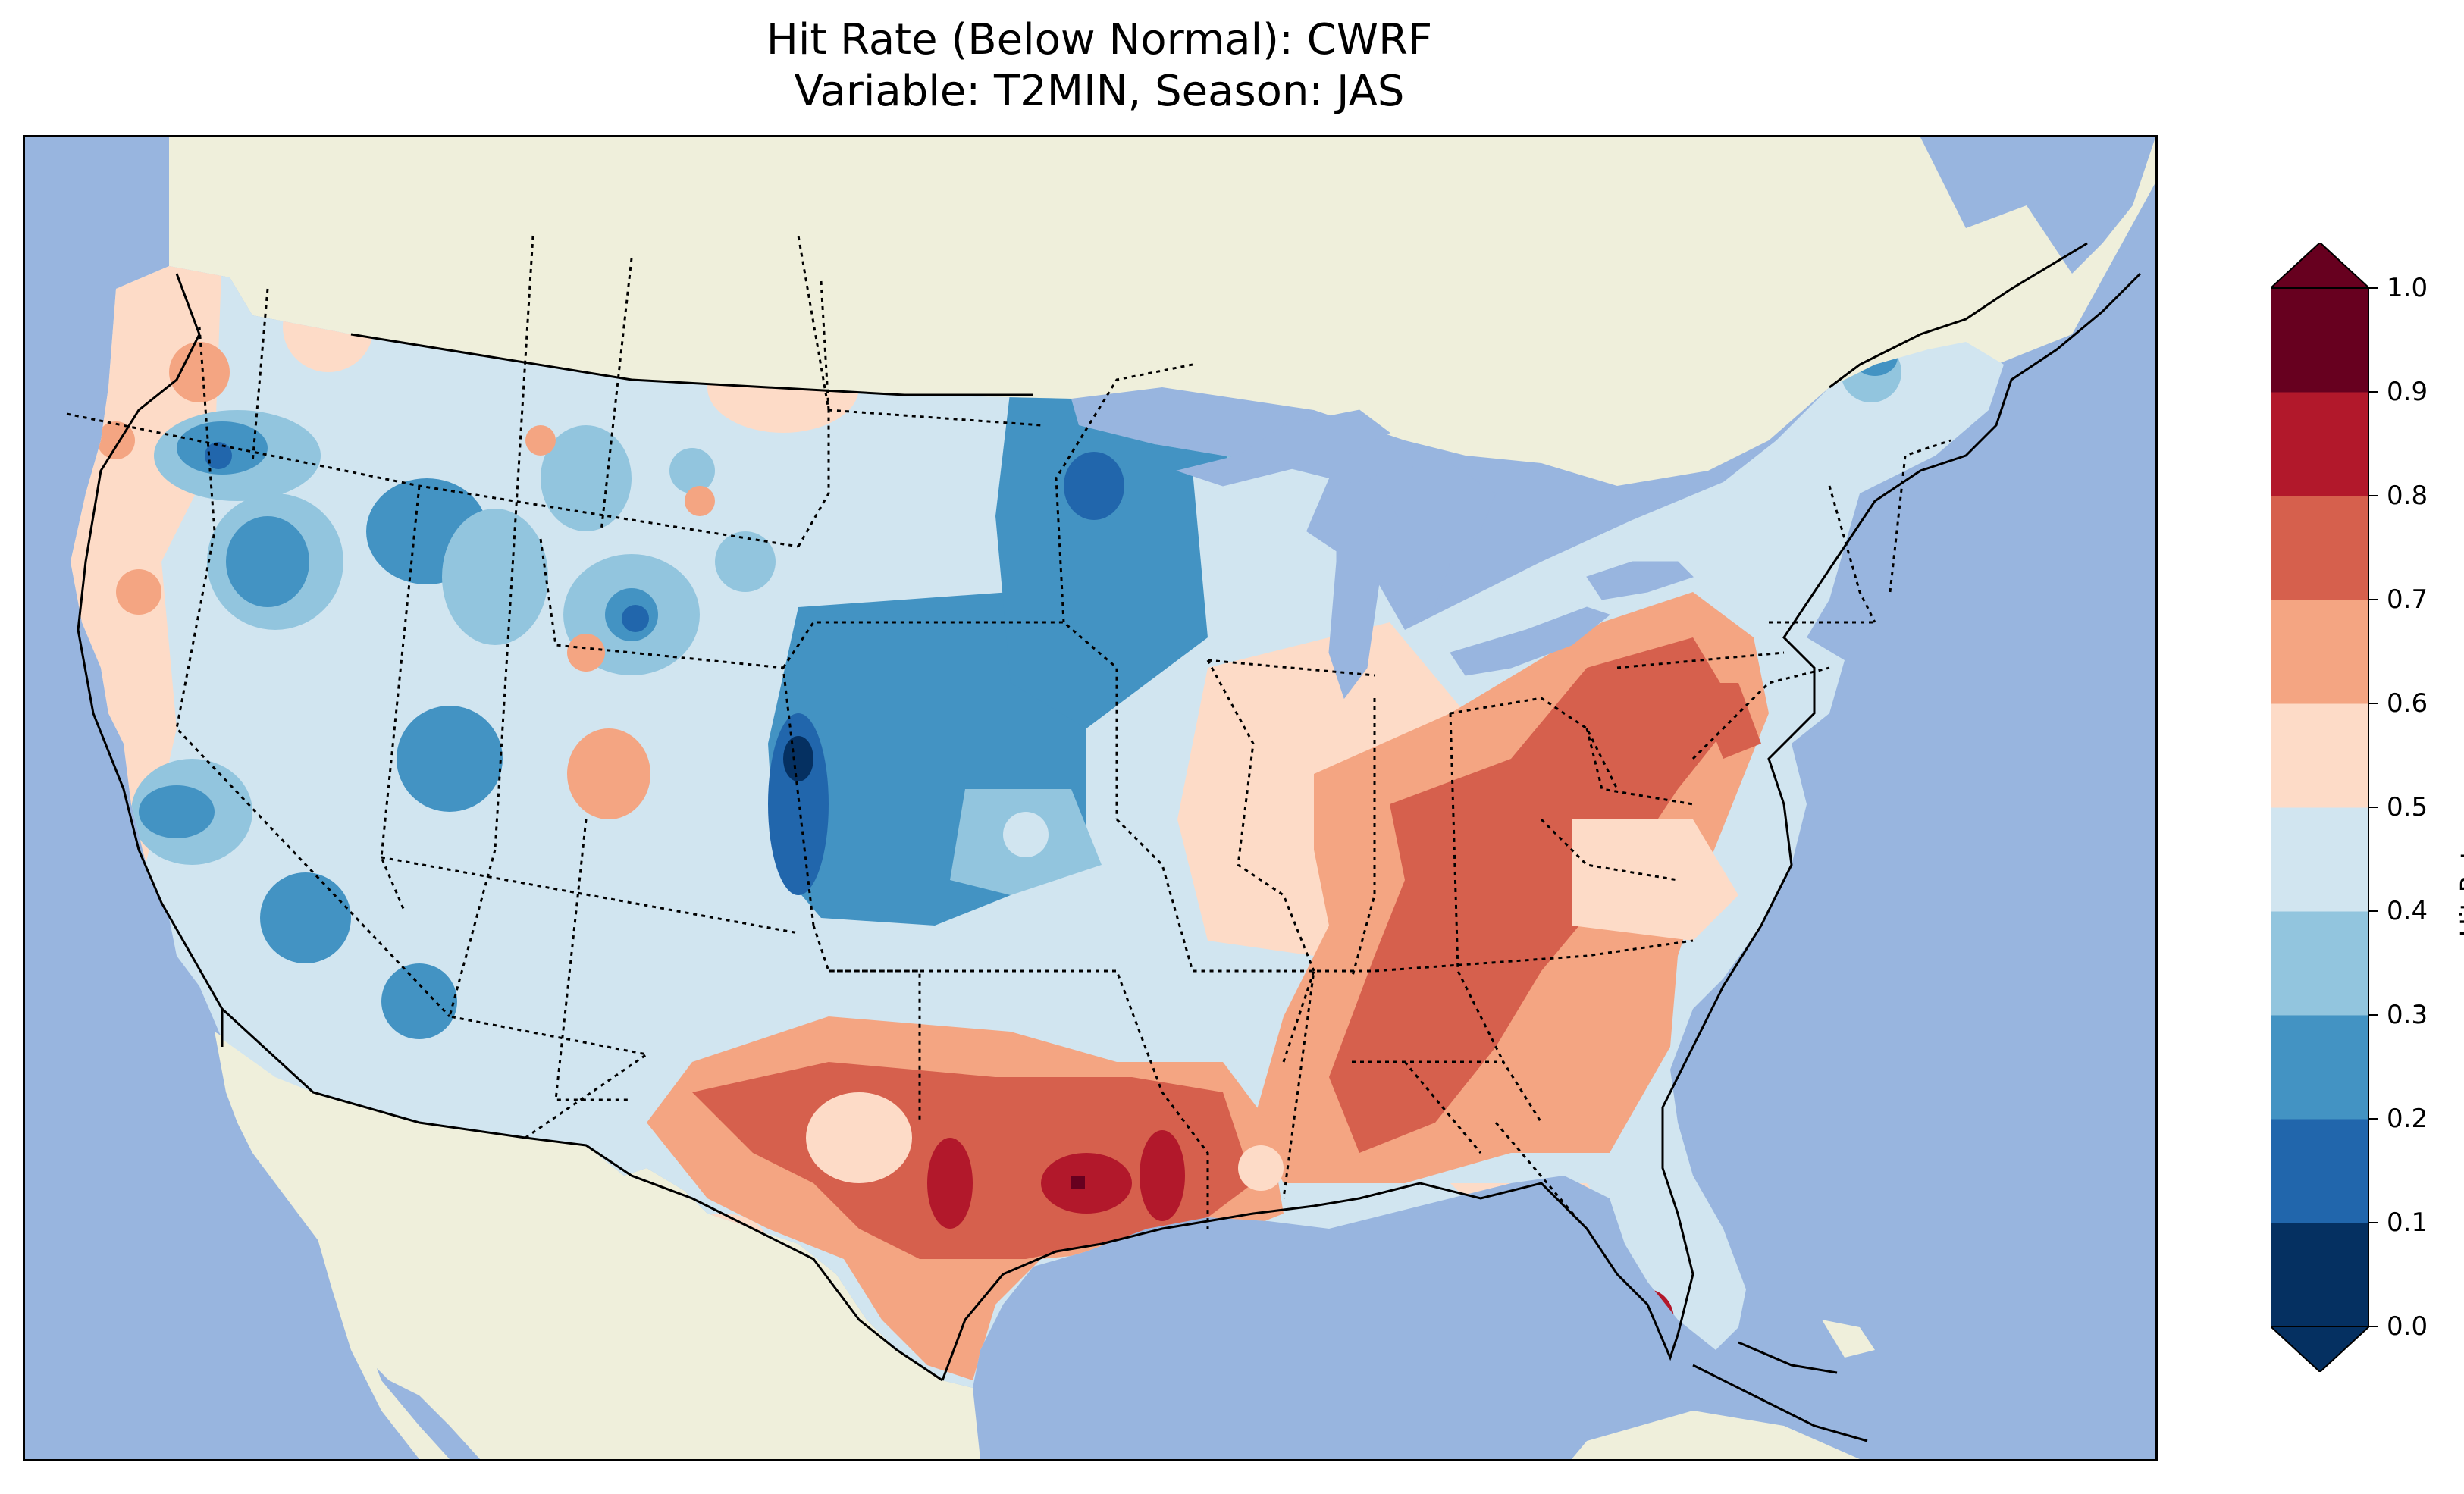 This screenshot has height=1494, width=2464. Describe the element at coordinates (2407, 1015) in the screenshot. I see `colorbar-tick-label: 0.3` at that location.